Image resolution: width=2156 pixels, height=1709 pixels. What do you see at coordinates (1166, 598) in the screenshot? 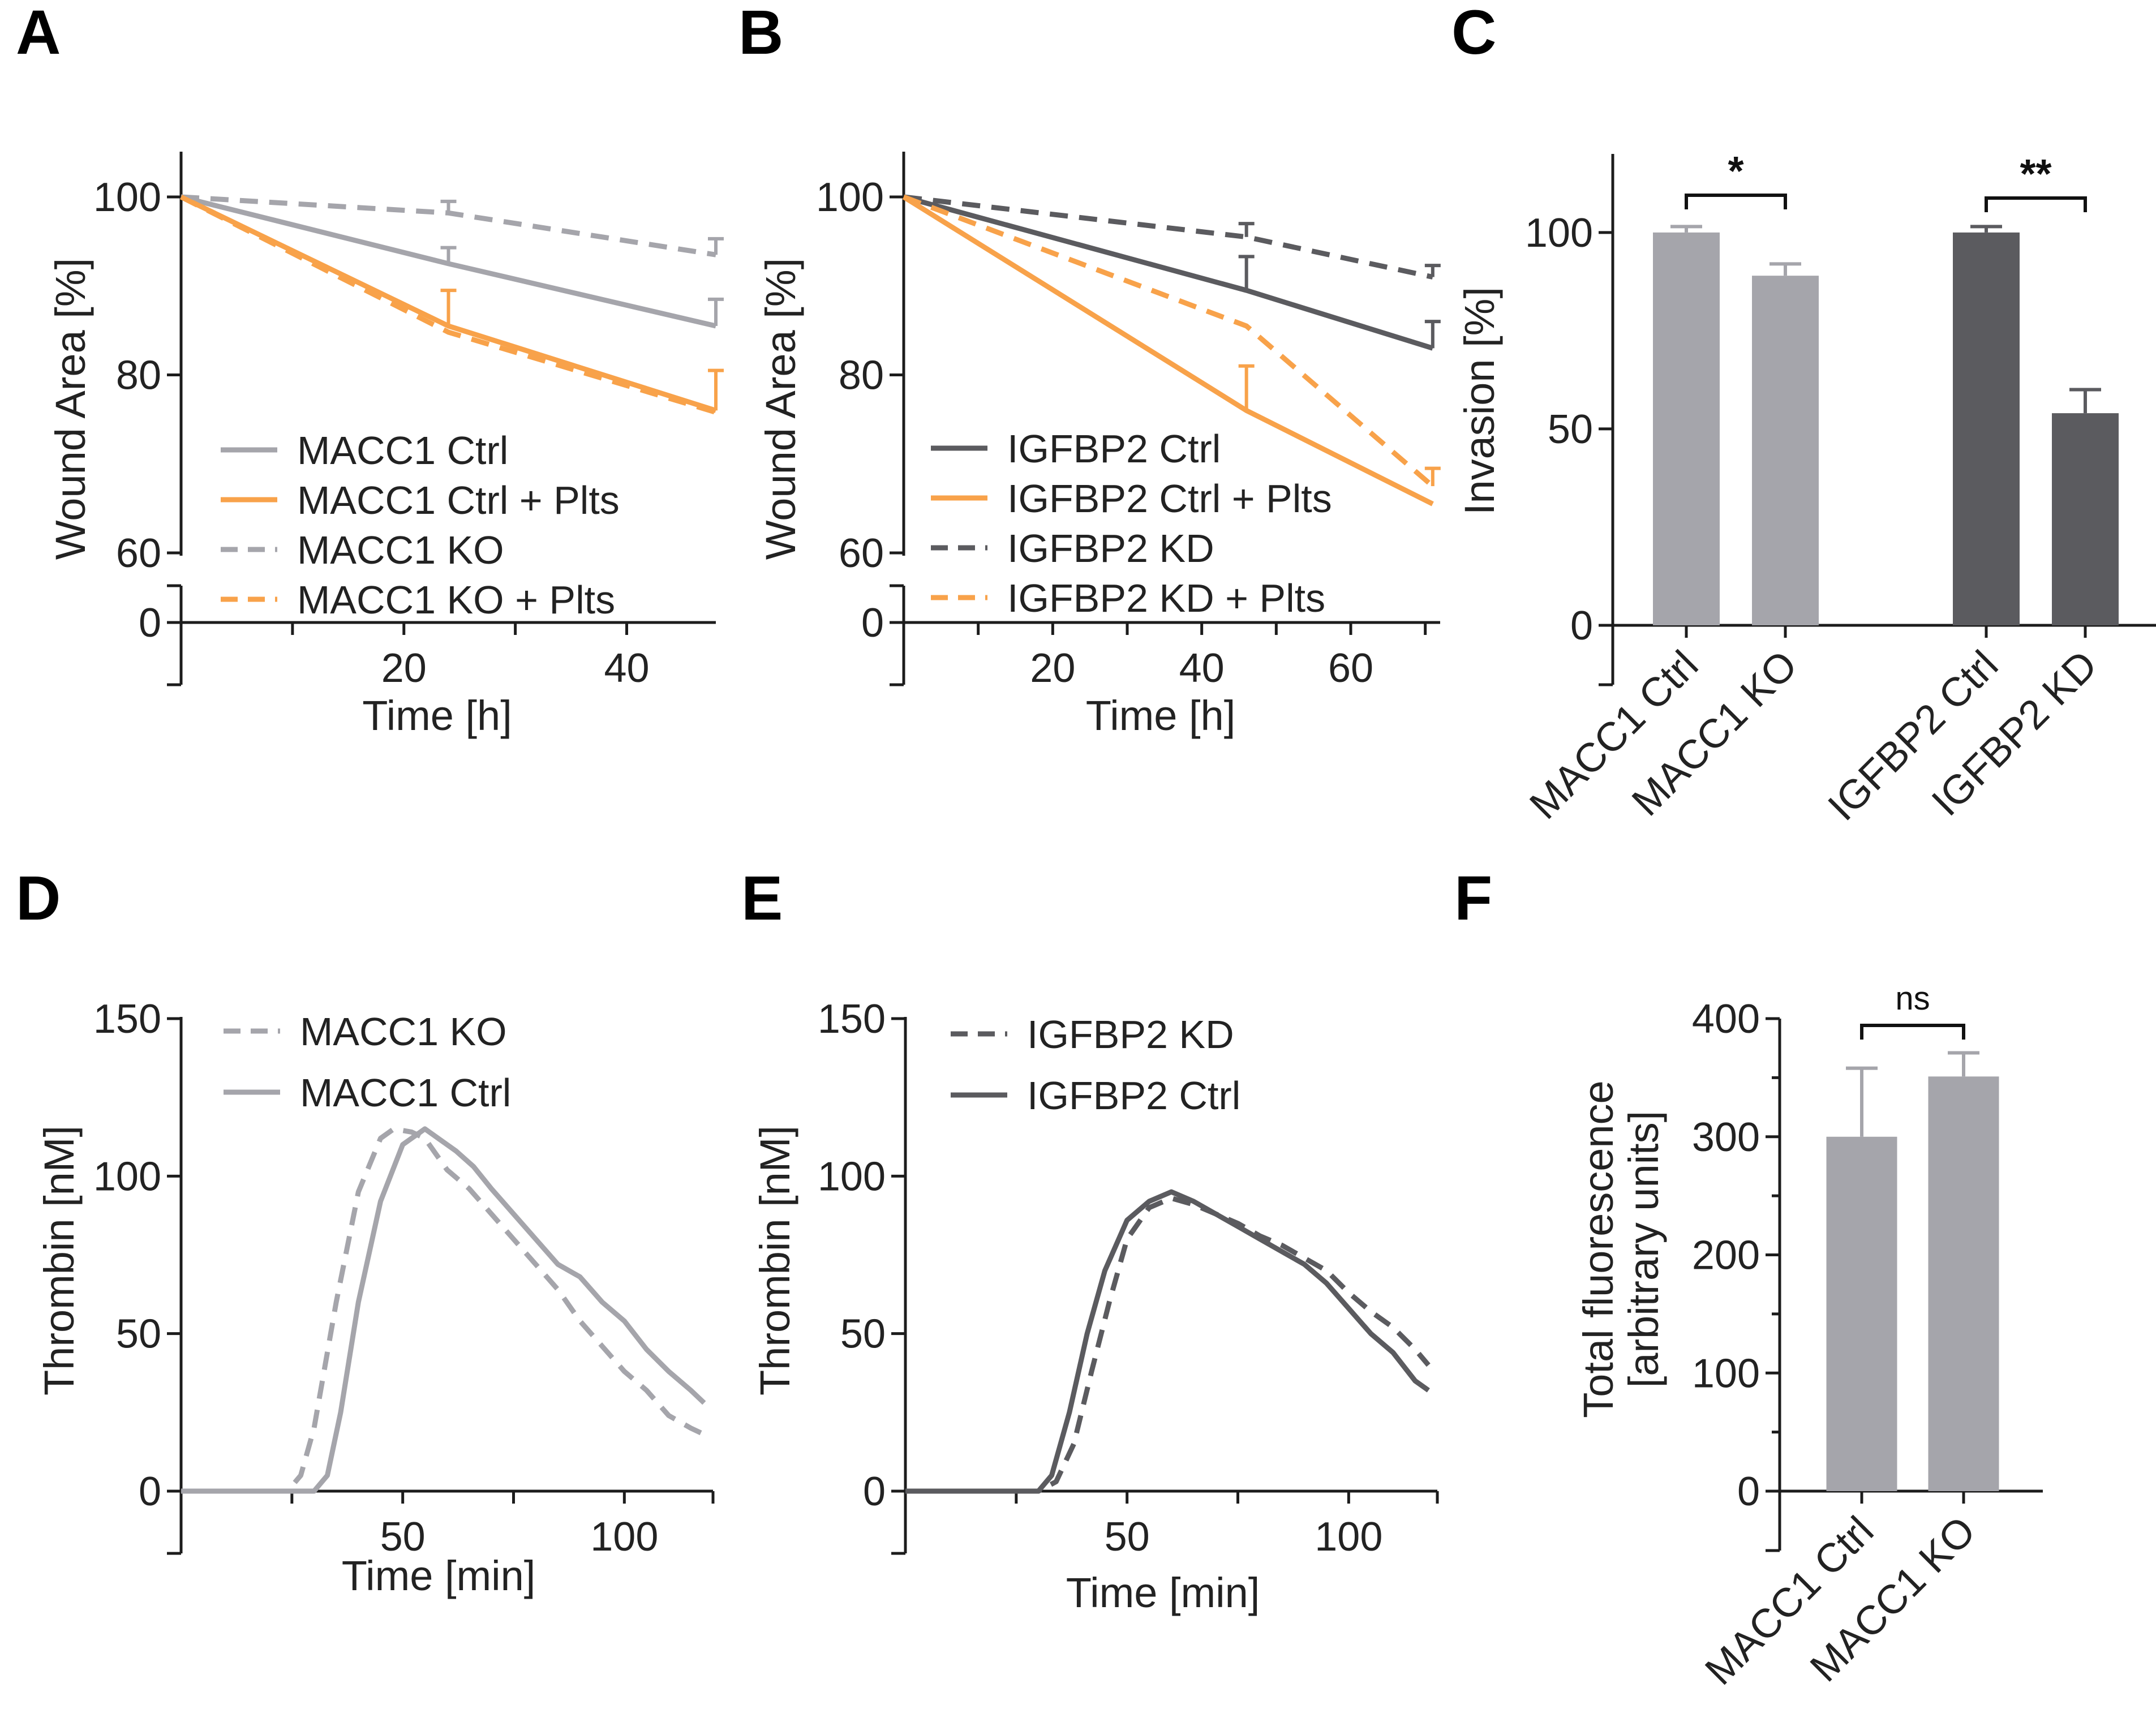
I see `legend-label-3: IGFBP2 KD + Plts` at bounding box center [1166, 598].